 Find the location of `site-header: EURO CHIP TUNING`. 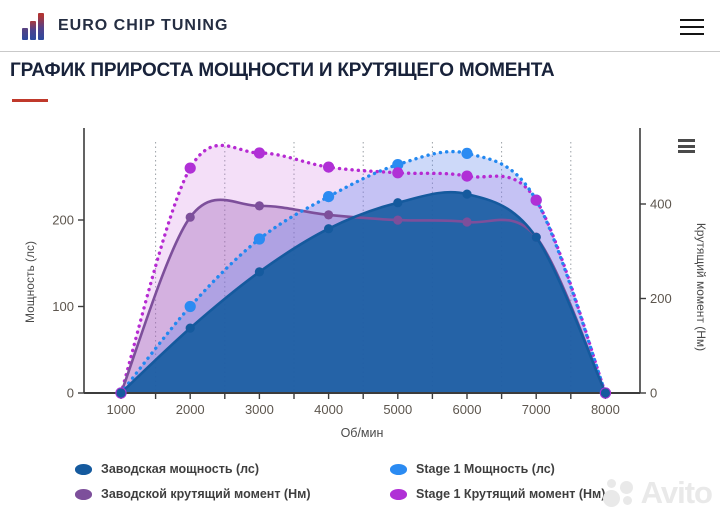

site-header: EURO CHIP TUNING is located at coordinates (360, 26).